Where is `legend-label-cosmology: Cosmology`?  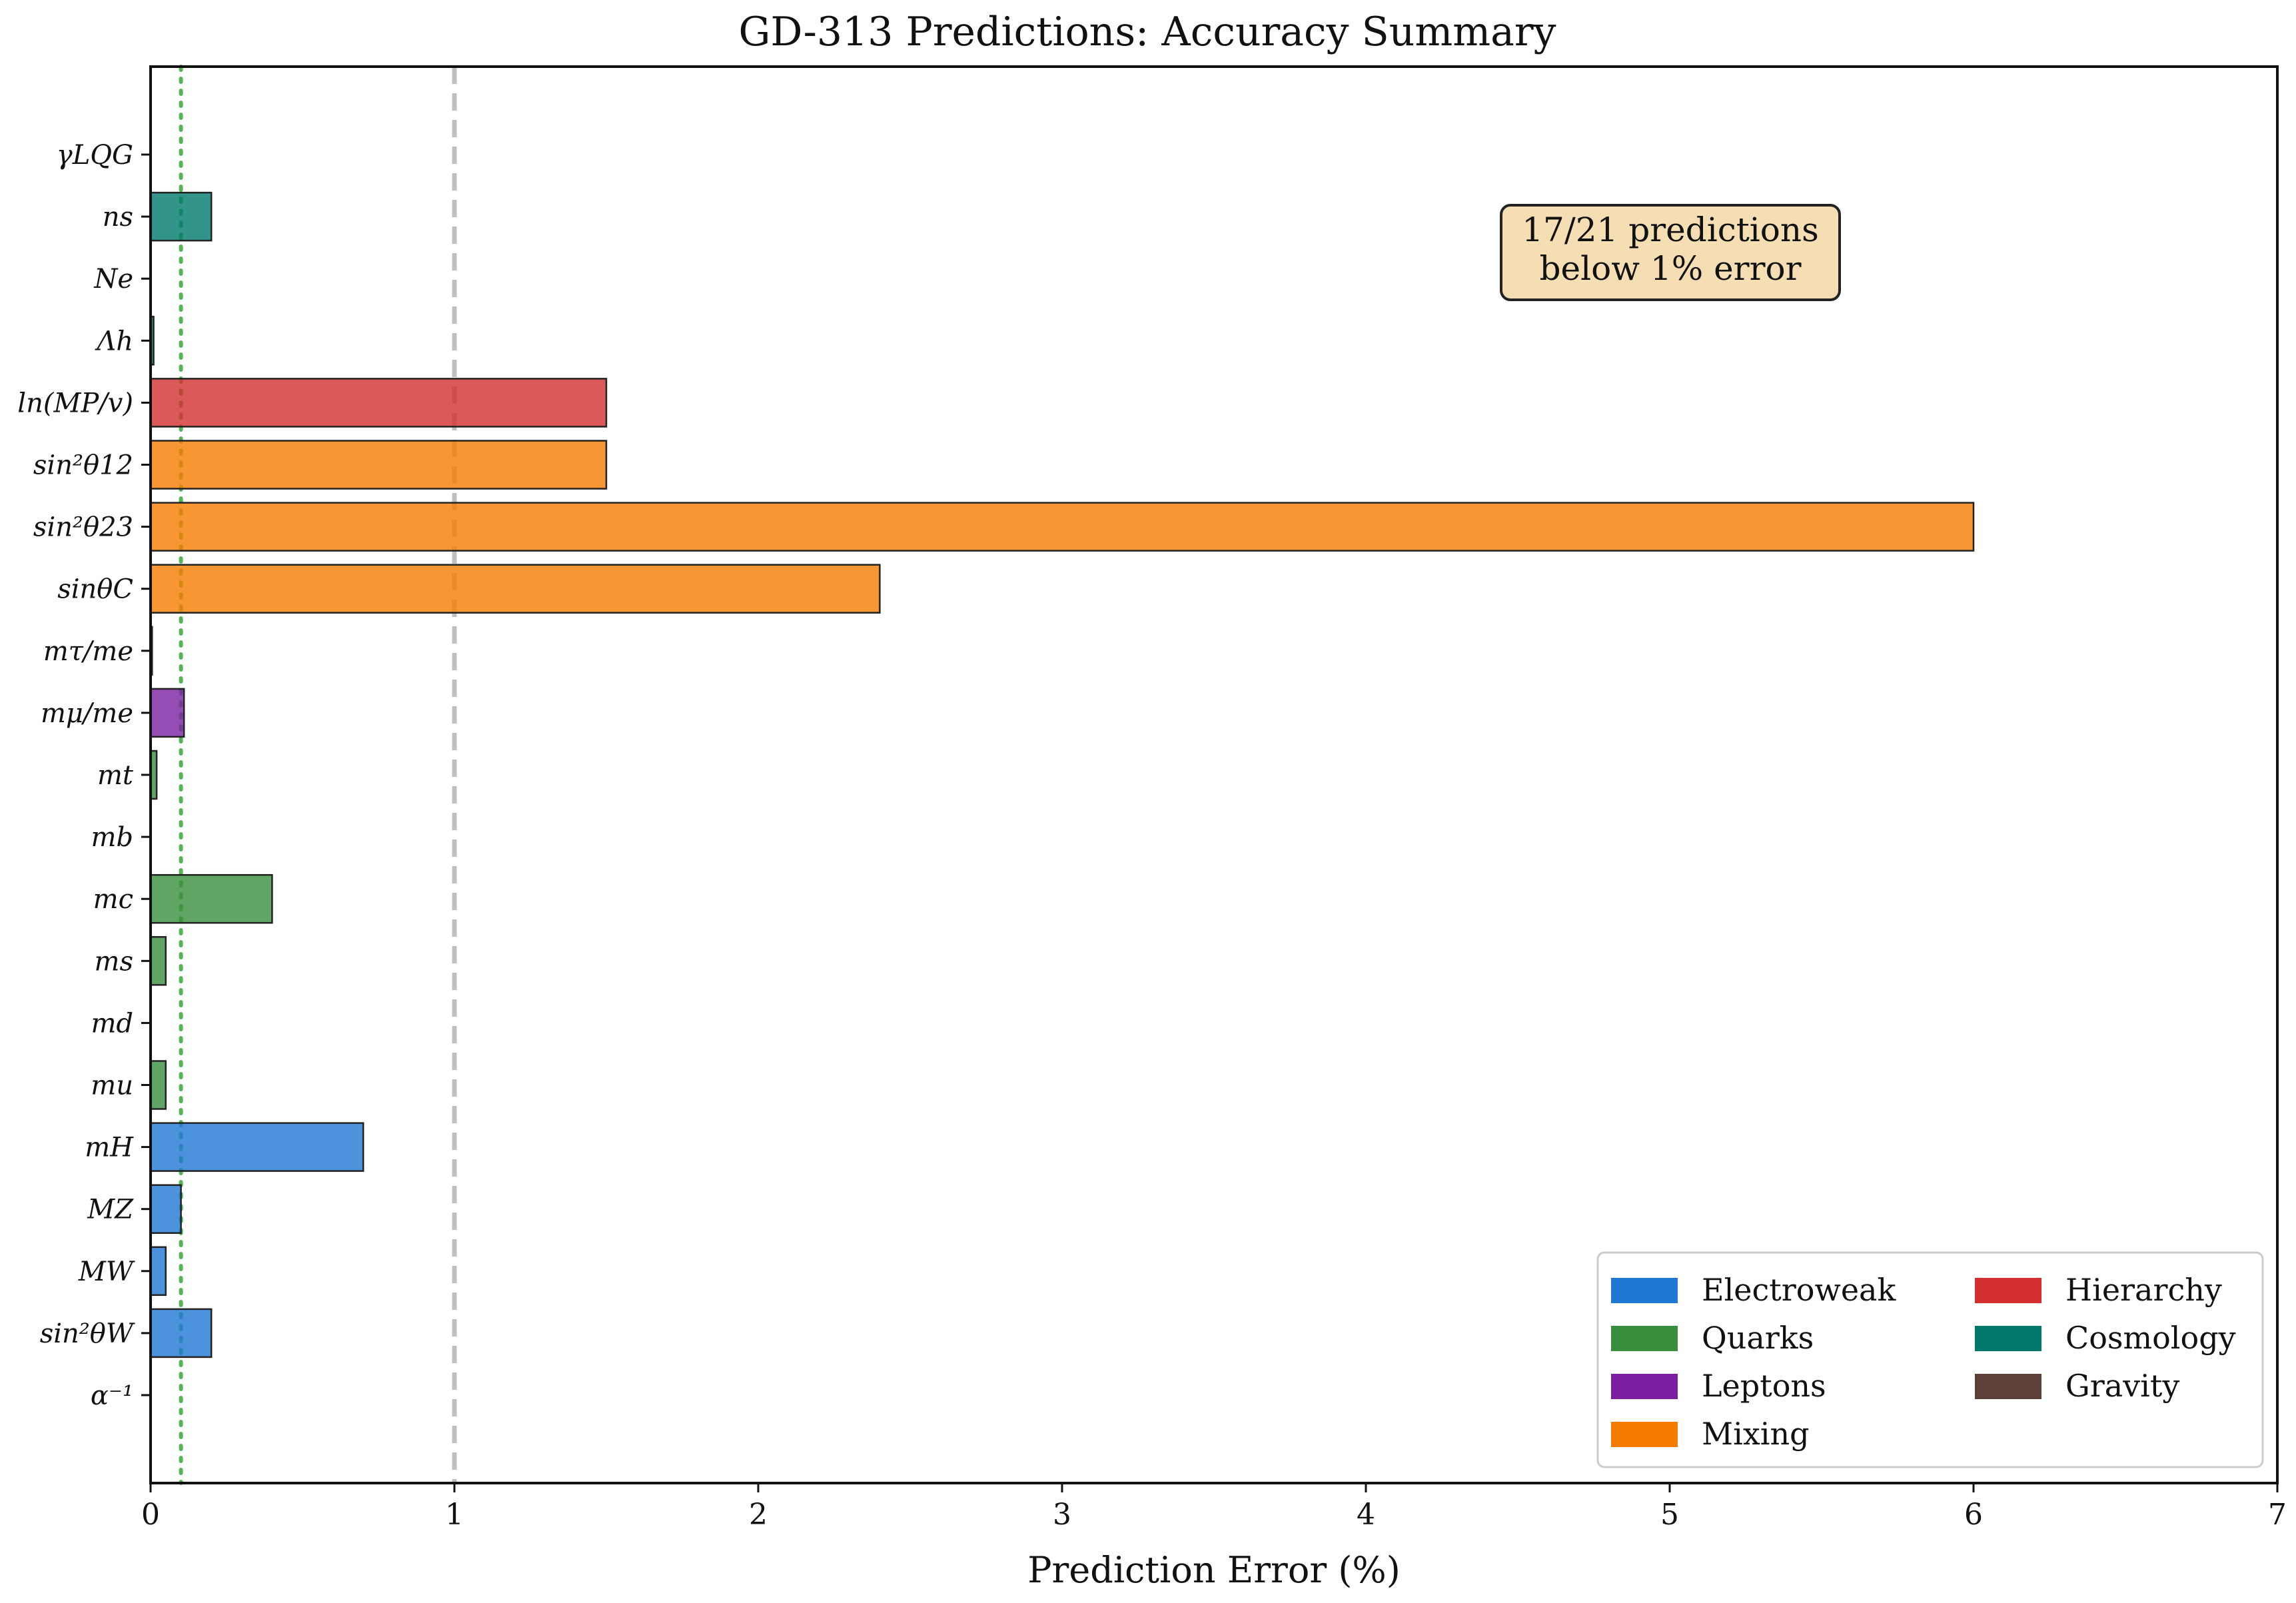
legend-label-cosmology: Cosmology is located at coordinates (2150, 1338).